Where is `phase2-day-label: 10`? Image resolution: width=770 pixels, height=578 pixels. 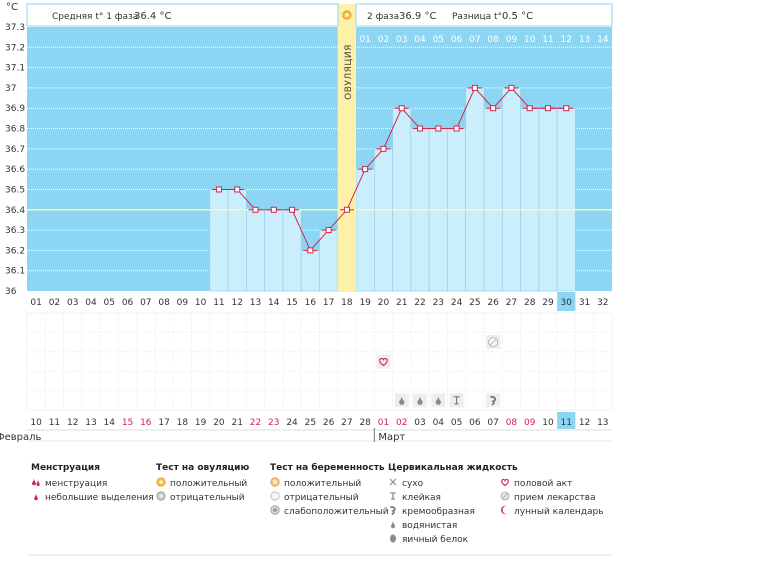
phase2-day-label: 10 is located at coordinates (530, 40).